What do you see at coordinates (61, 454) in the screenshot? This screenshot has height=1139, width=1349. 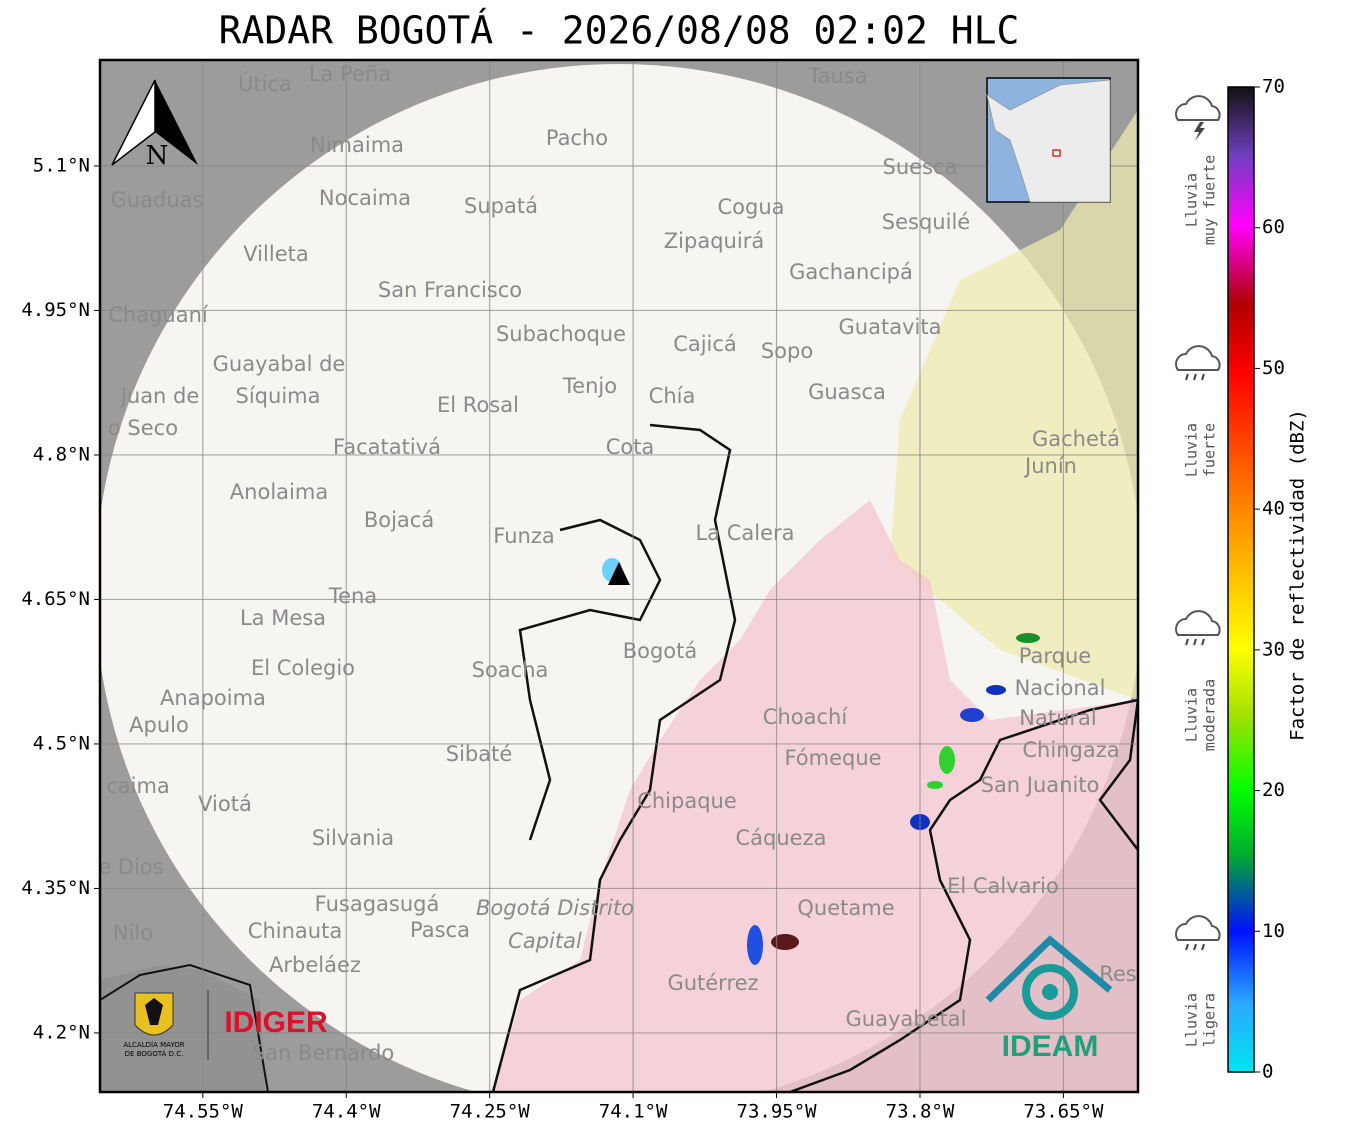 I see `y-tick-label: 4.8°N` at bounding box center [61, 454].